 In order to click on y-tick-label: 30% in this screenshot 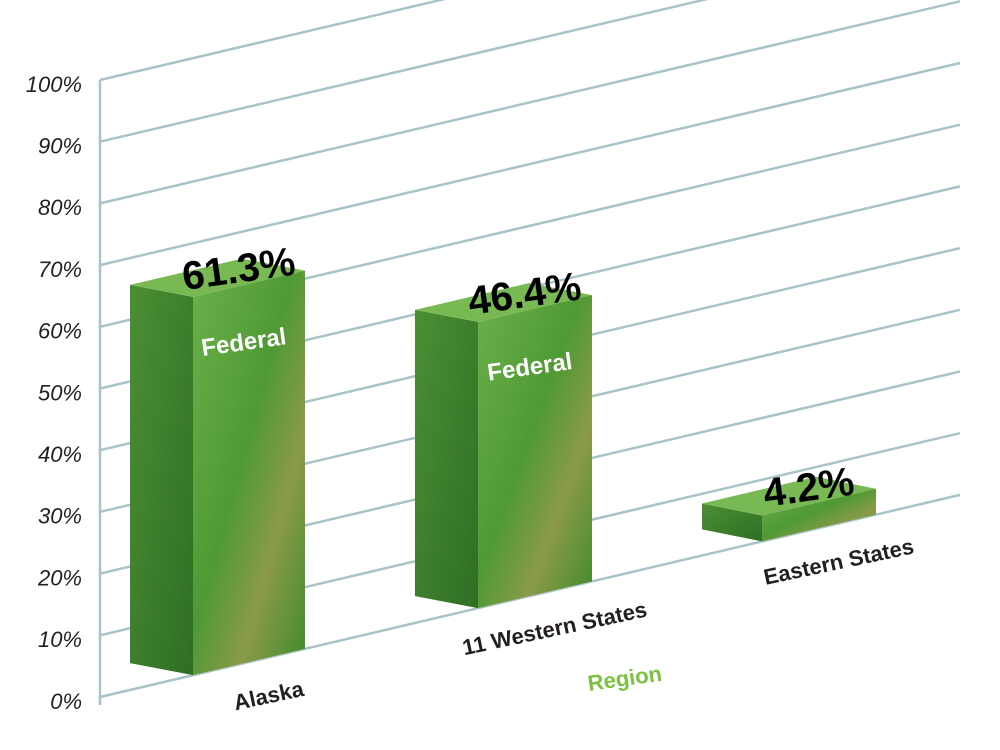, I will do `click(60, 516)`.